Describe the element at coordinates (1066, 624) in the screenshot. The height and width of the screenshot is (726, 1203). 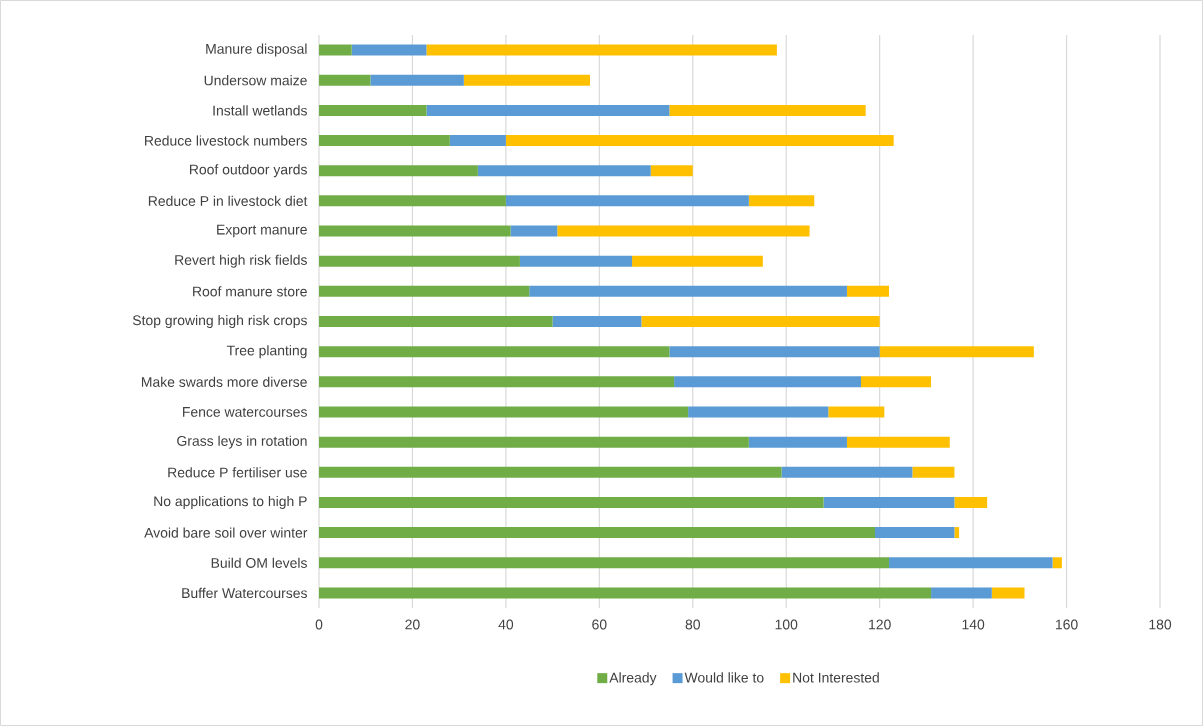
I see `x-tick-label: 160` at that location.